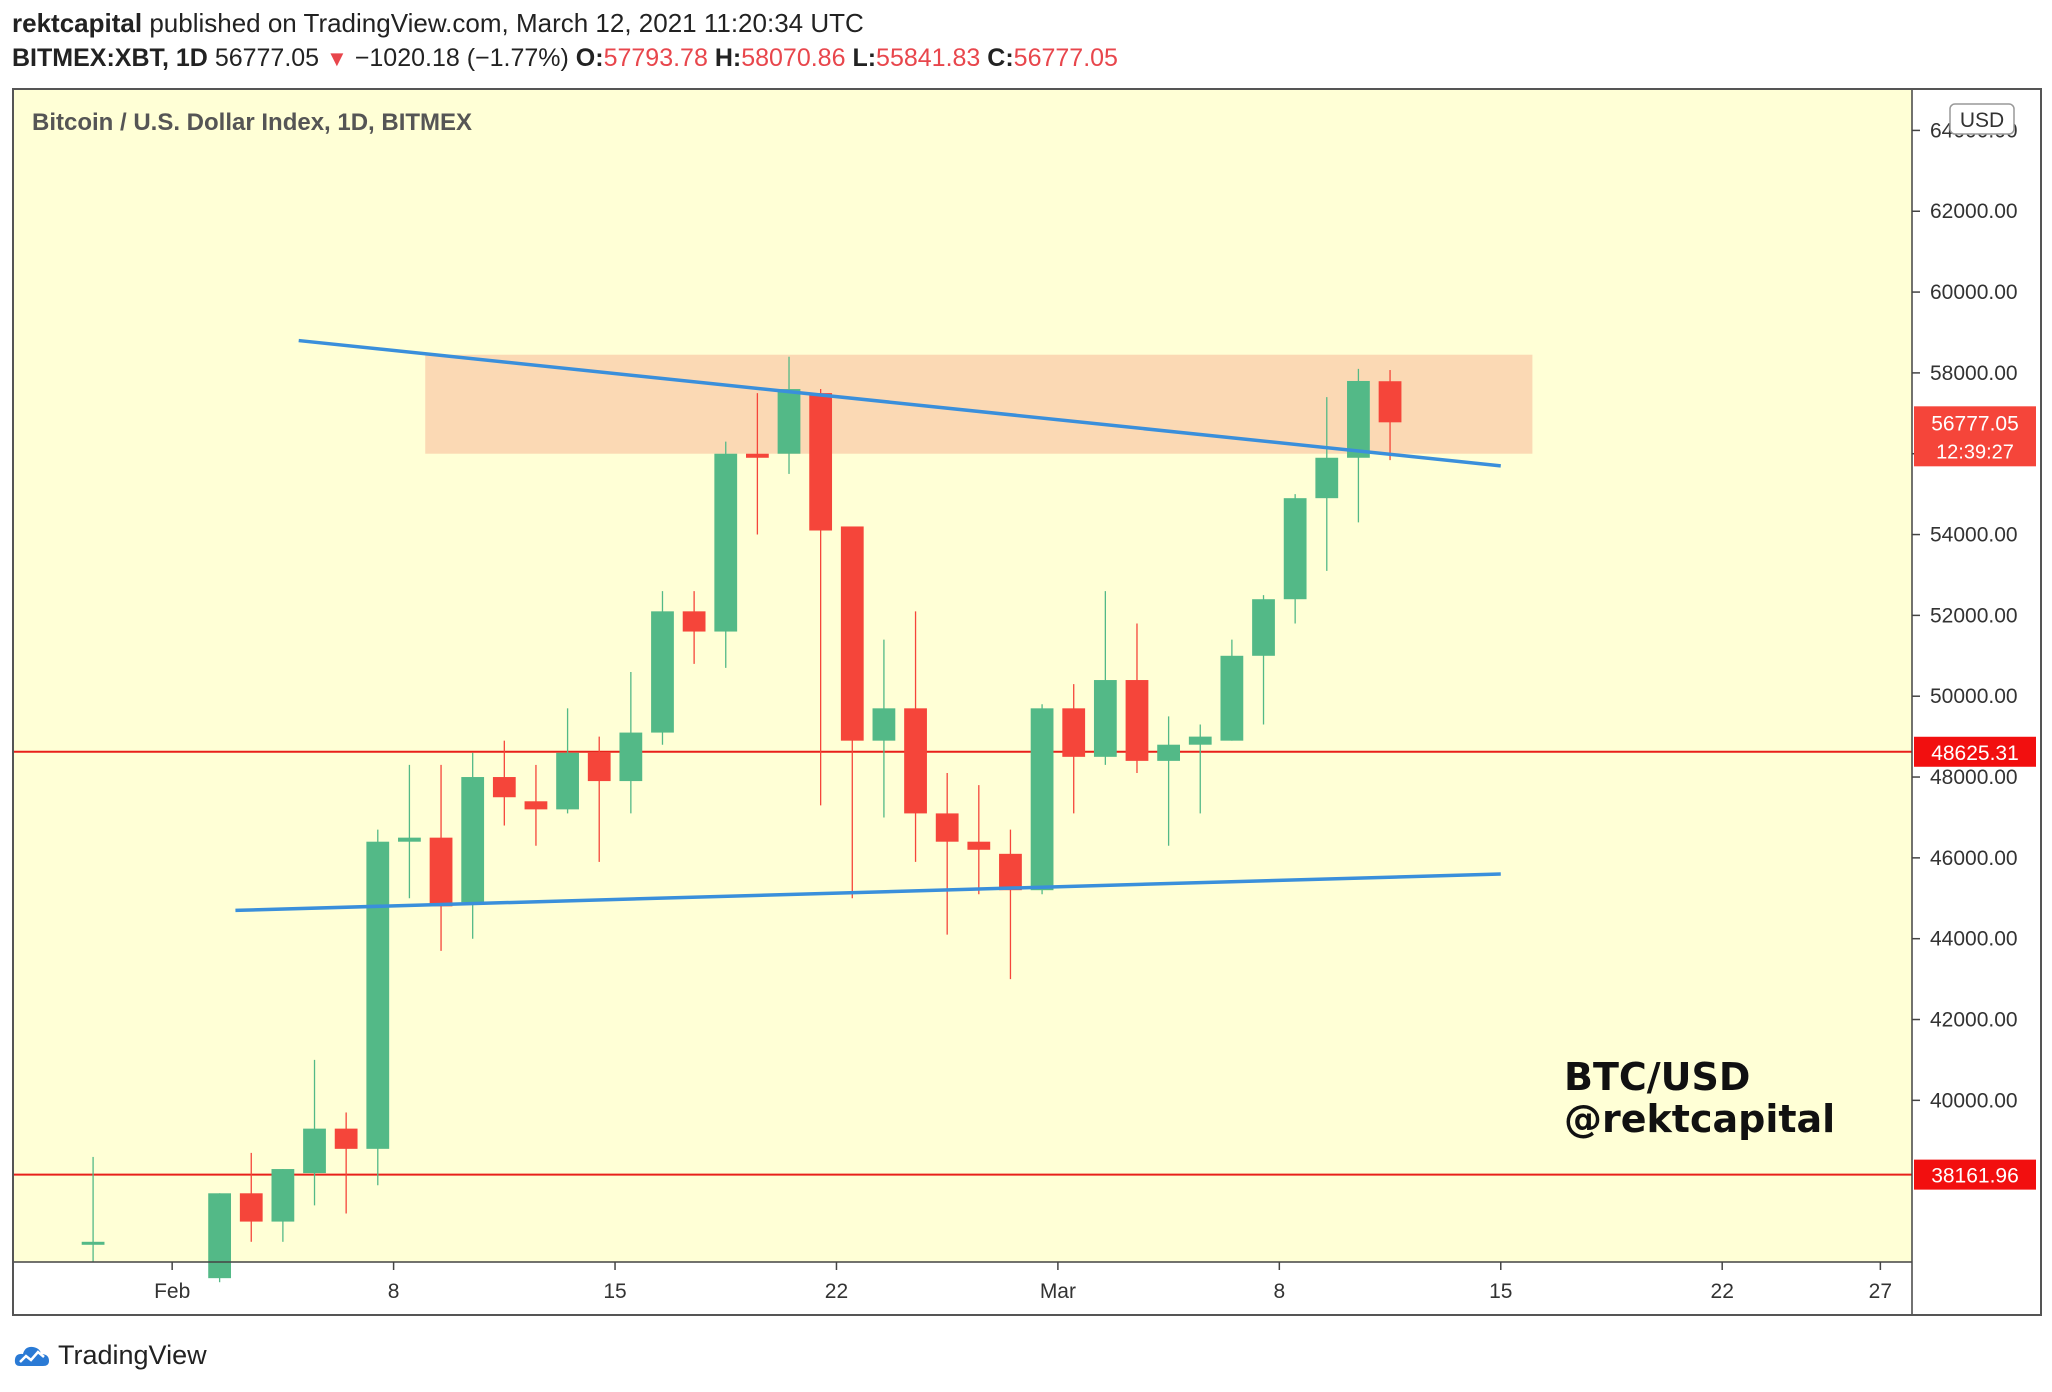 This screenshot has width=2052, height=1392. What do you see at coordinates (589, 58) in the screenshot?
I see `open-label: O:` at bounding box center [589, 58].